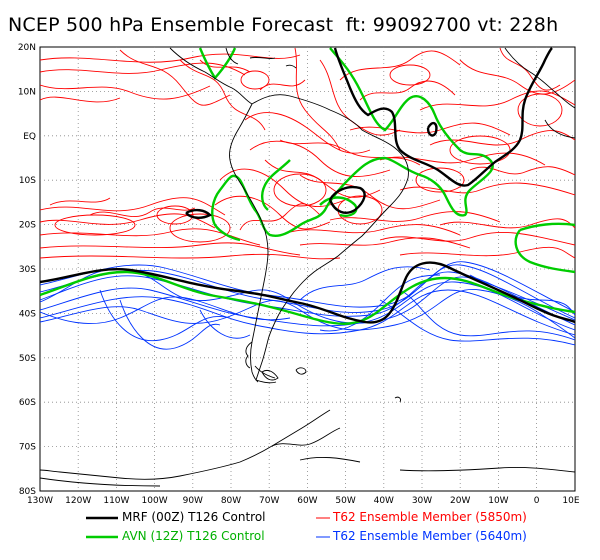 The height and width of the screenshot is (560, 600). I want to click on lat-label: 30S, so click(27, 270).